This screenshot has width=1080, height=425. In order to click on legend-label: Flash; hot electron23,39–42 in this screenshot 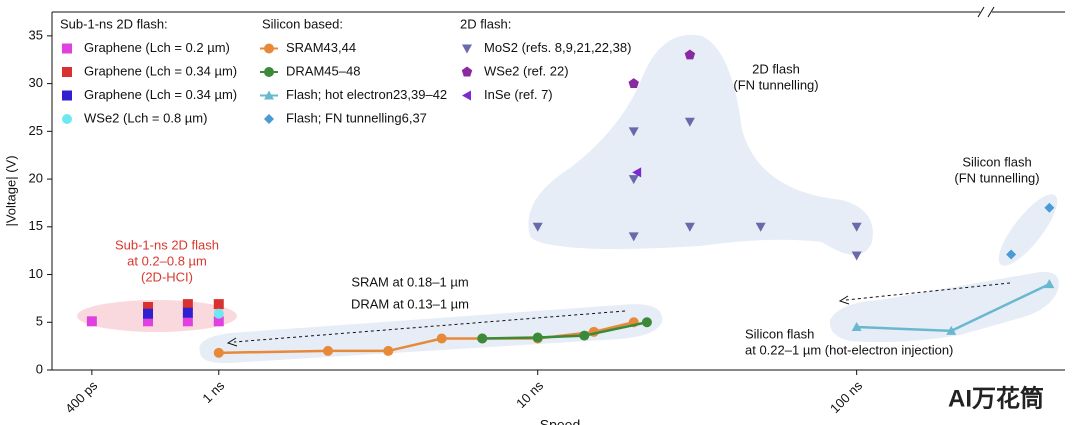, I will do `click(366, 94)`.